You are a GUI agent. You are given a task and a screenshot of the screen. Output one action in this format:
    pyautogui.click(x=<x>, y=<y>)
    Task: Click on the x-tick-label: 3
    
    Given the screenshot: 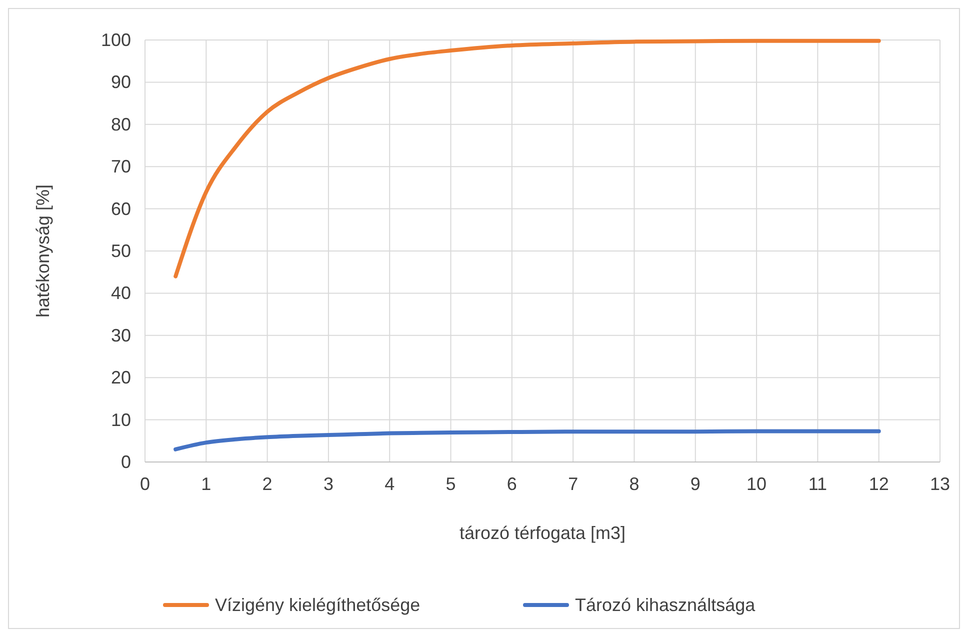 What is the action you would take?
    pyautogui.click(x=328, y=484)
    